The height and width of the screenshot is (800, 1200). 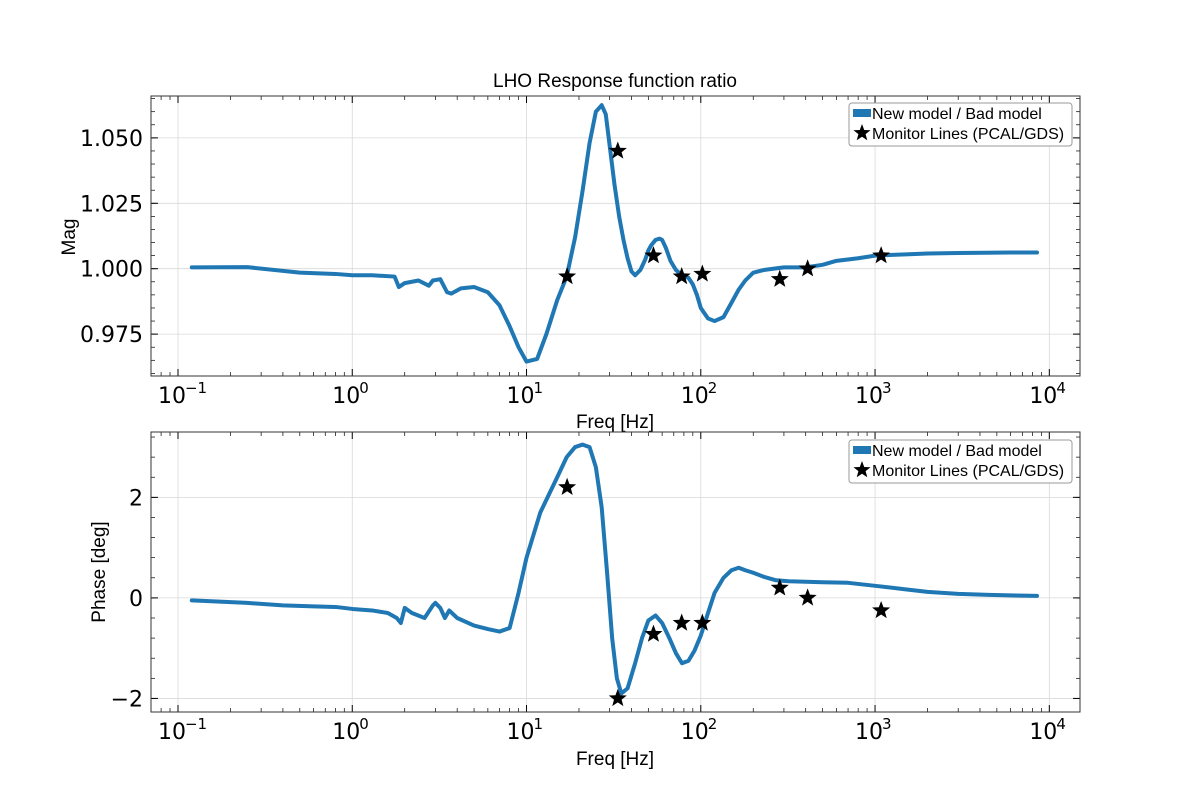 I want to click on mag-legend-monitor-label: Monitor Lines (PCAL/GDS), so click(x=968, y=134).